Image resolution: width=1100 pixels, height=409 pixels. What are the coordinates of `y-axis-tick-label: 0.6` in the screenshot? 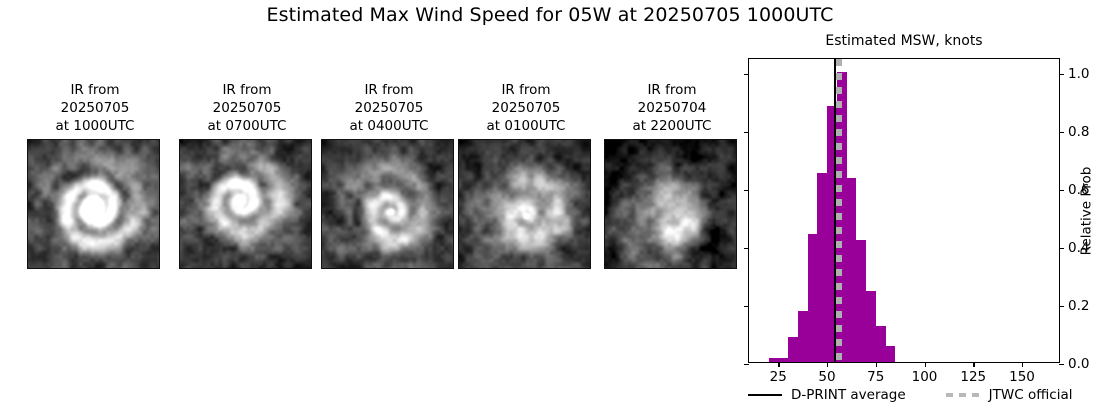 It's located at (1079, 189).